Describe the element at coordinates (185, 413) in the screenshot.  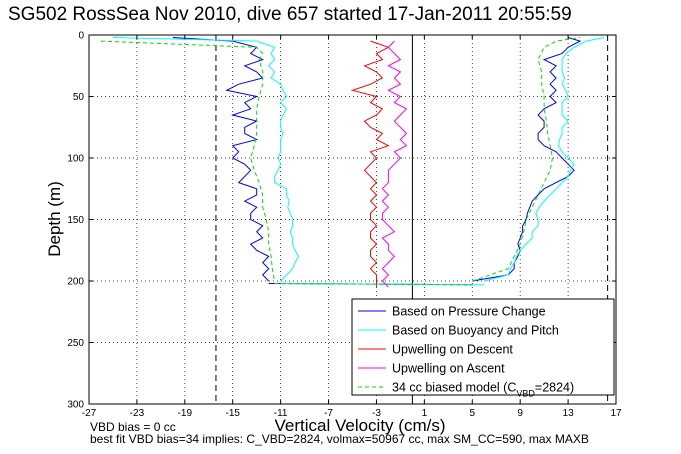
I see `x-tick-label: -19` at that location.